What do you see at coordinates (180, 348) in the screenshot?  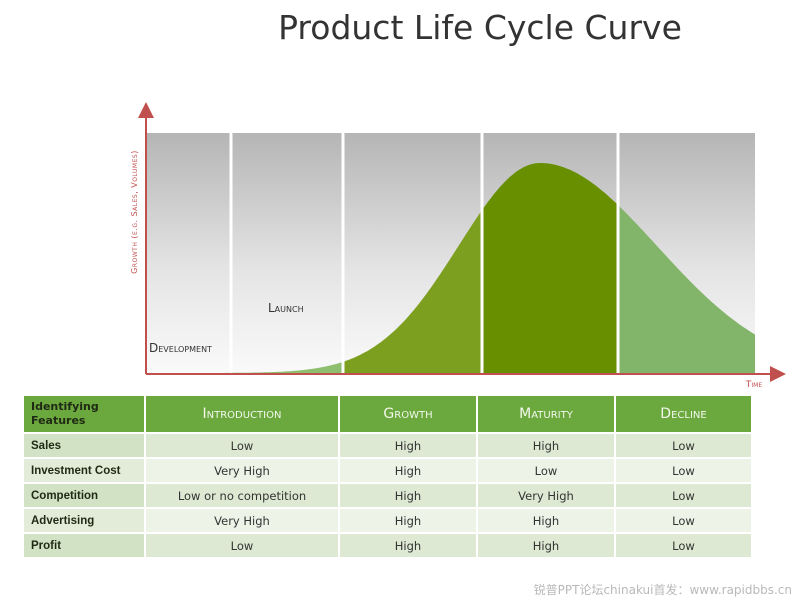 I see `stage-label-development: Development` at bounding box center [180, 348].